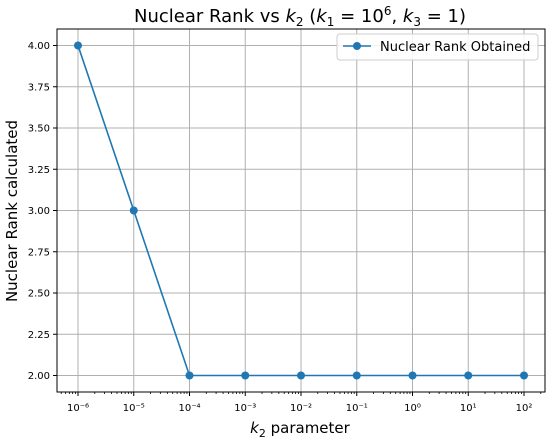 The width and height of the screenshot is (550, 439). Describe the element at coordinates (524, 408) in the screenshot. I see `x-tick-label: 10²` at that location.